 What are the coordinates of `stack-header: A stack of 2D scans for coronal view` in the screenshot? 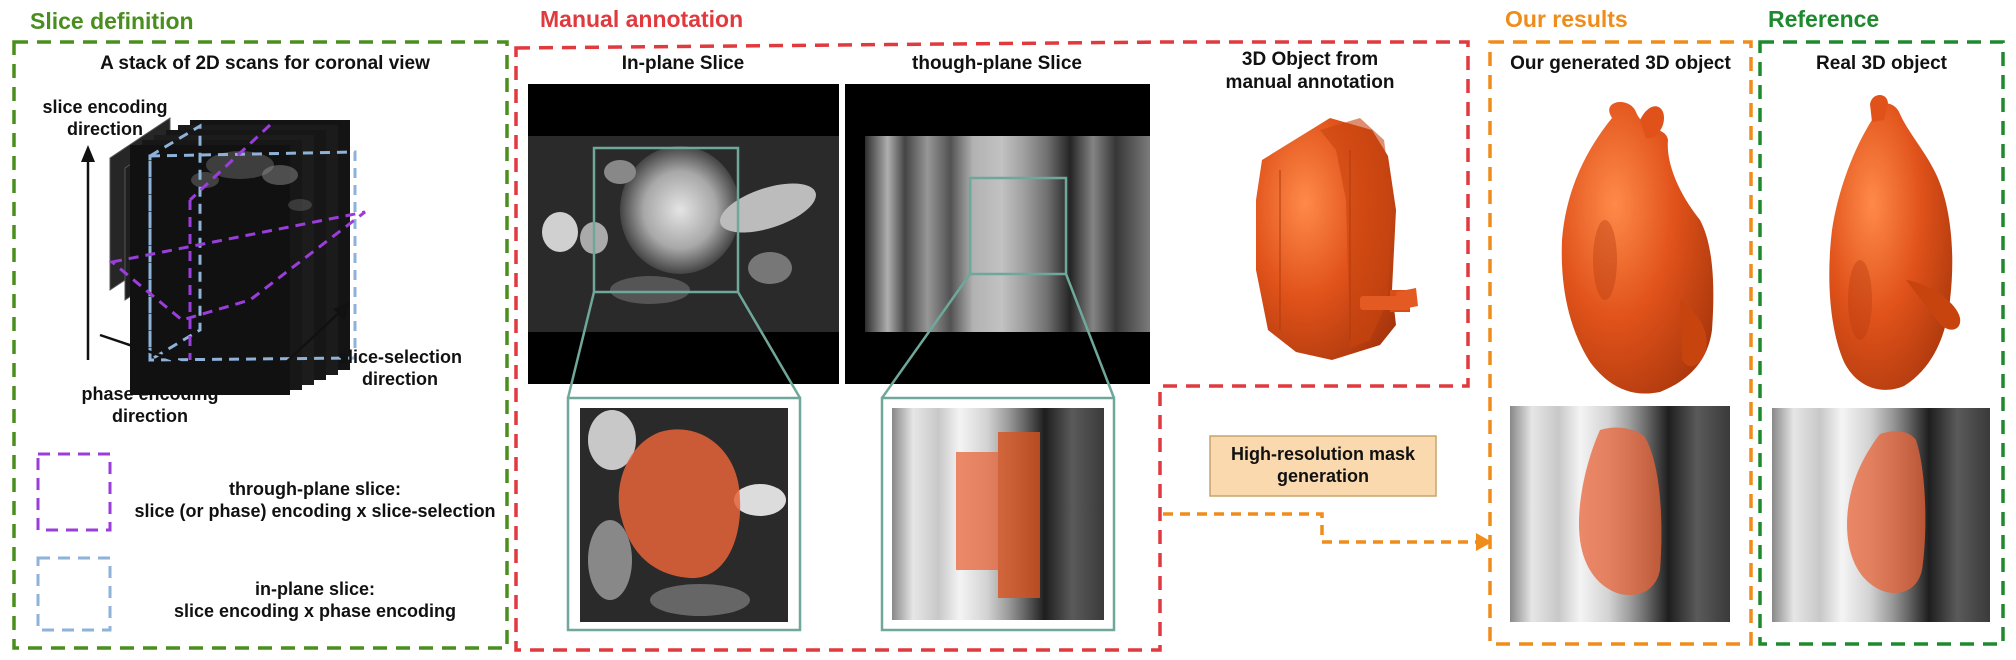 It's located at (265, 63).